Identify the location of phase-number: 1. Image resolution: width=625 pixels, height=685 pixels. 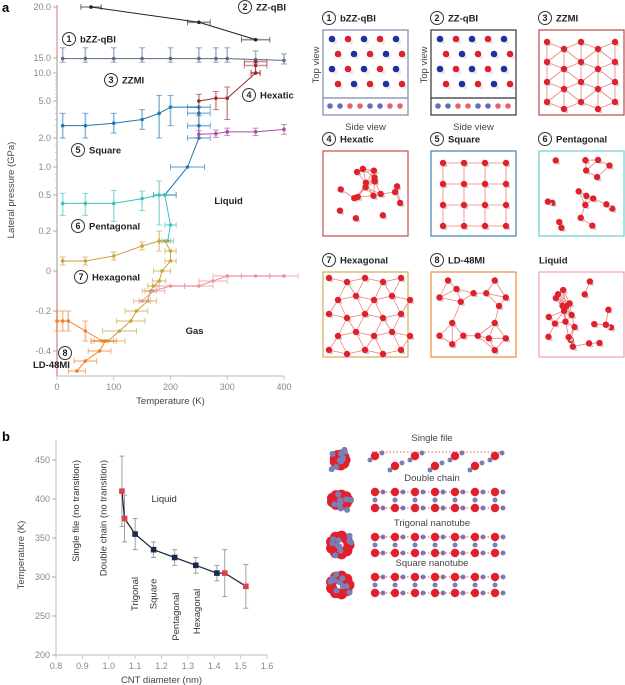
(329, 18).